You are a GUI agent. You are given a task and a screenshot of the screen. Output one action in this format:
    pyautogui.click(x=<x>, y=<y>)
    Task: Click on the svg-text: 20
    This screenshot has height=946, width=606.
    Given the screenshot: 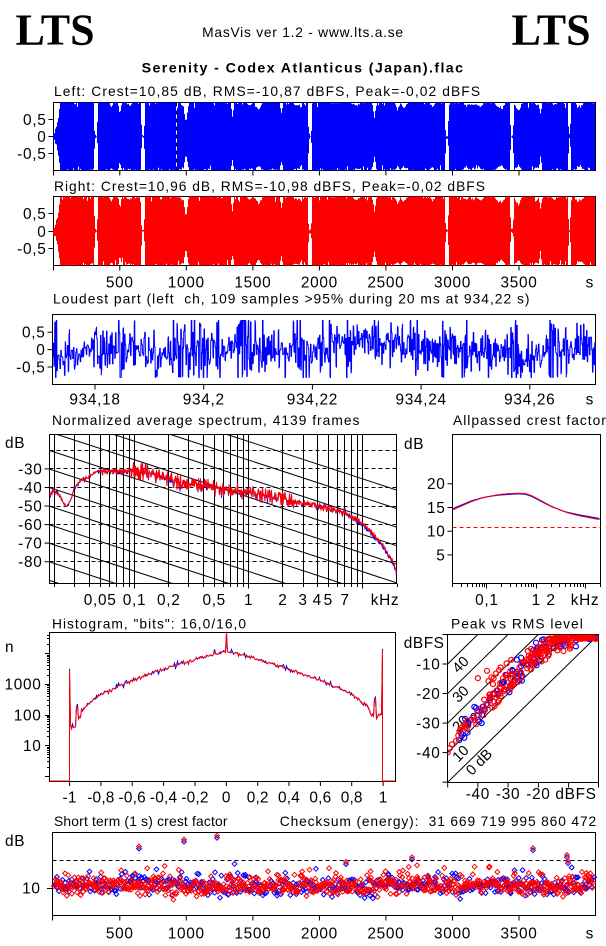 What is the action you would take?
    pyautogui.click(x=436, y=484)
    